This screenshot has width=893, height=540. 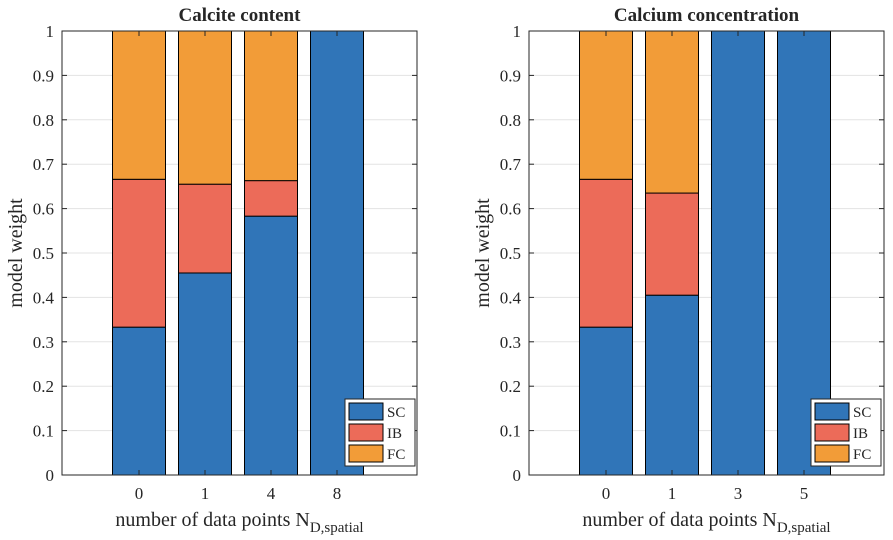 I want to click on x-tick-label: 5, so click(x=804, y=493).